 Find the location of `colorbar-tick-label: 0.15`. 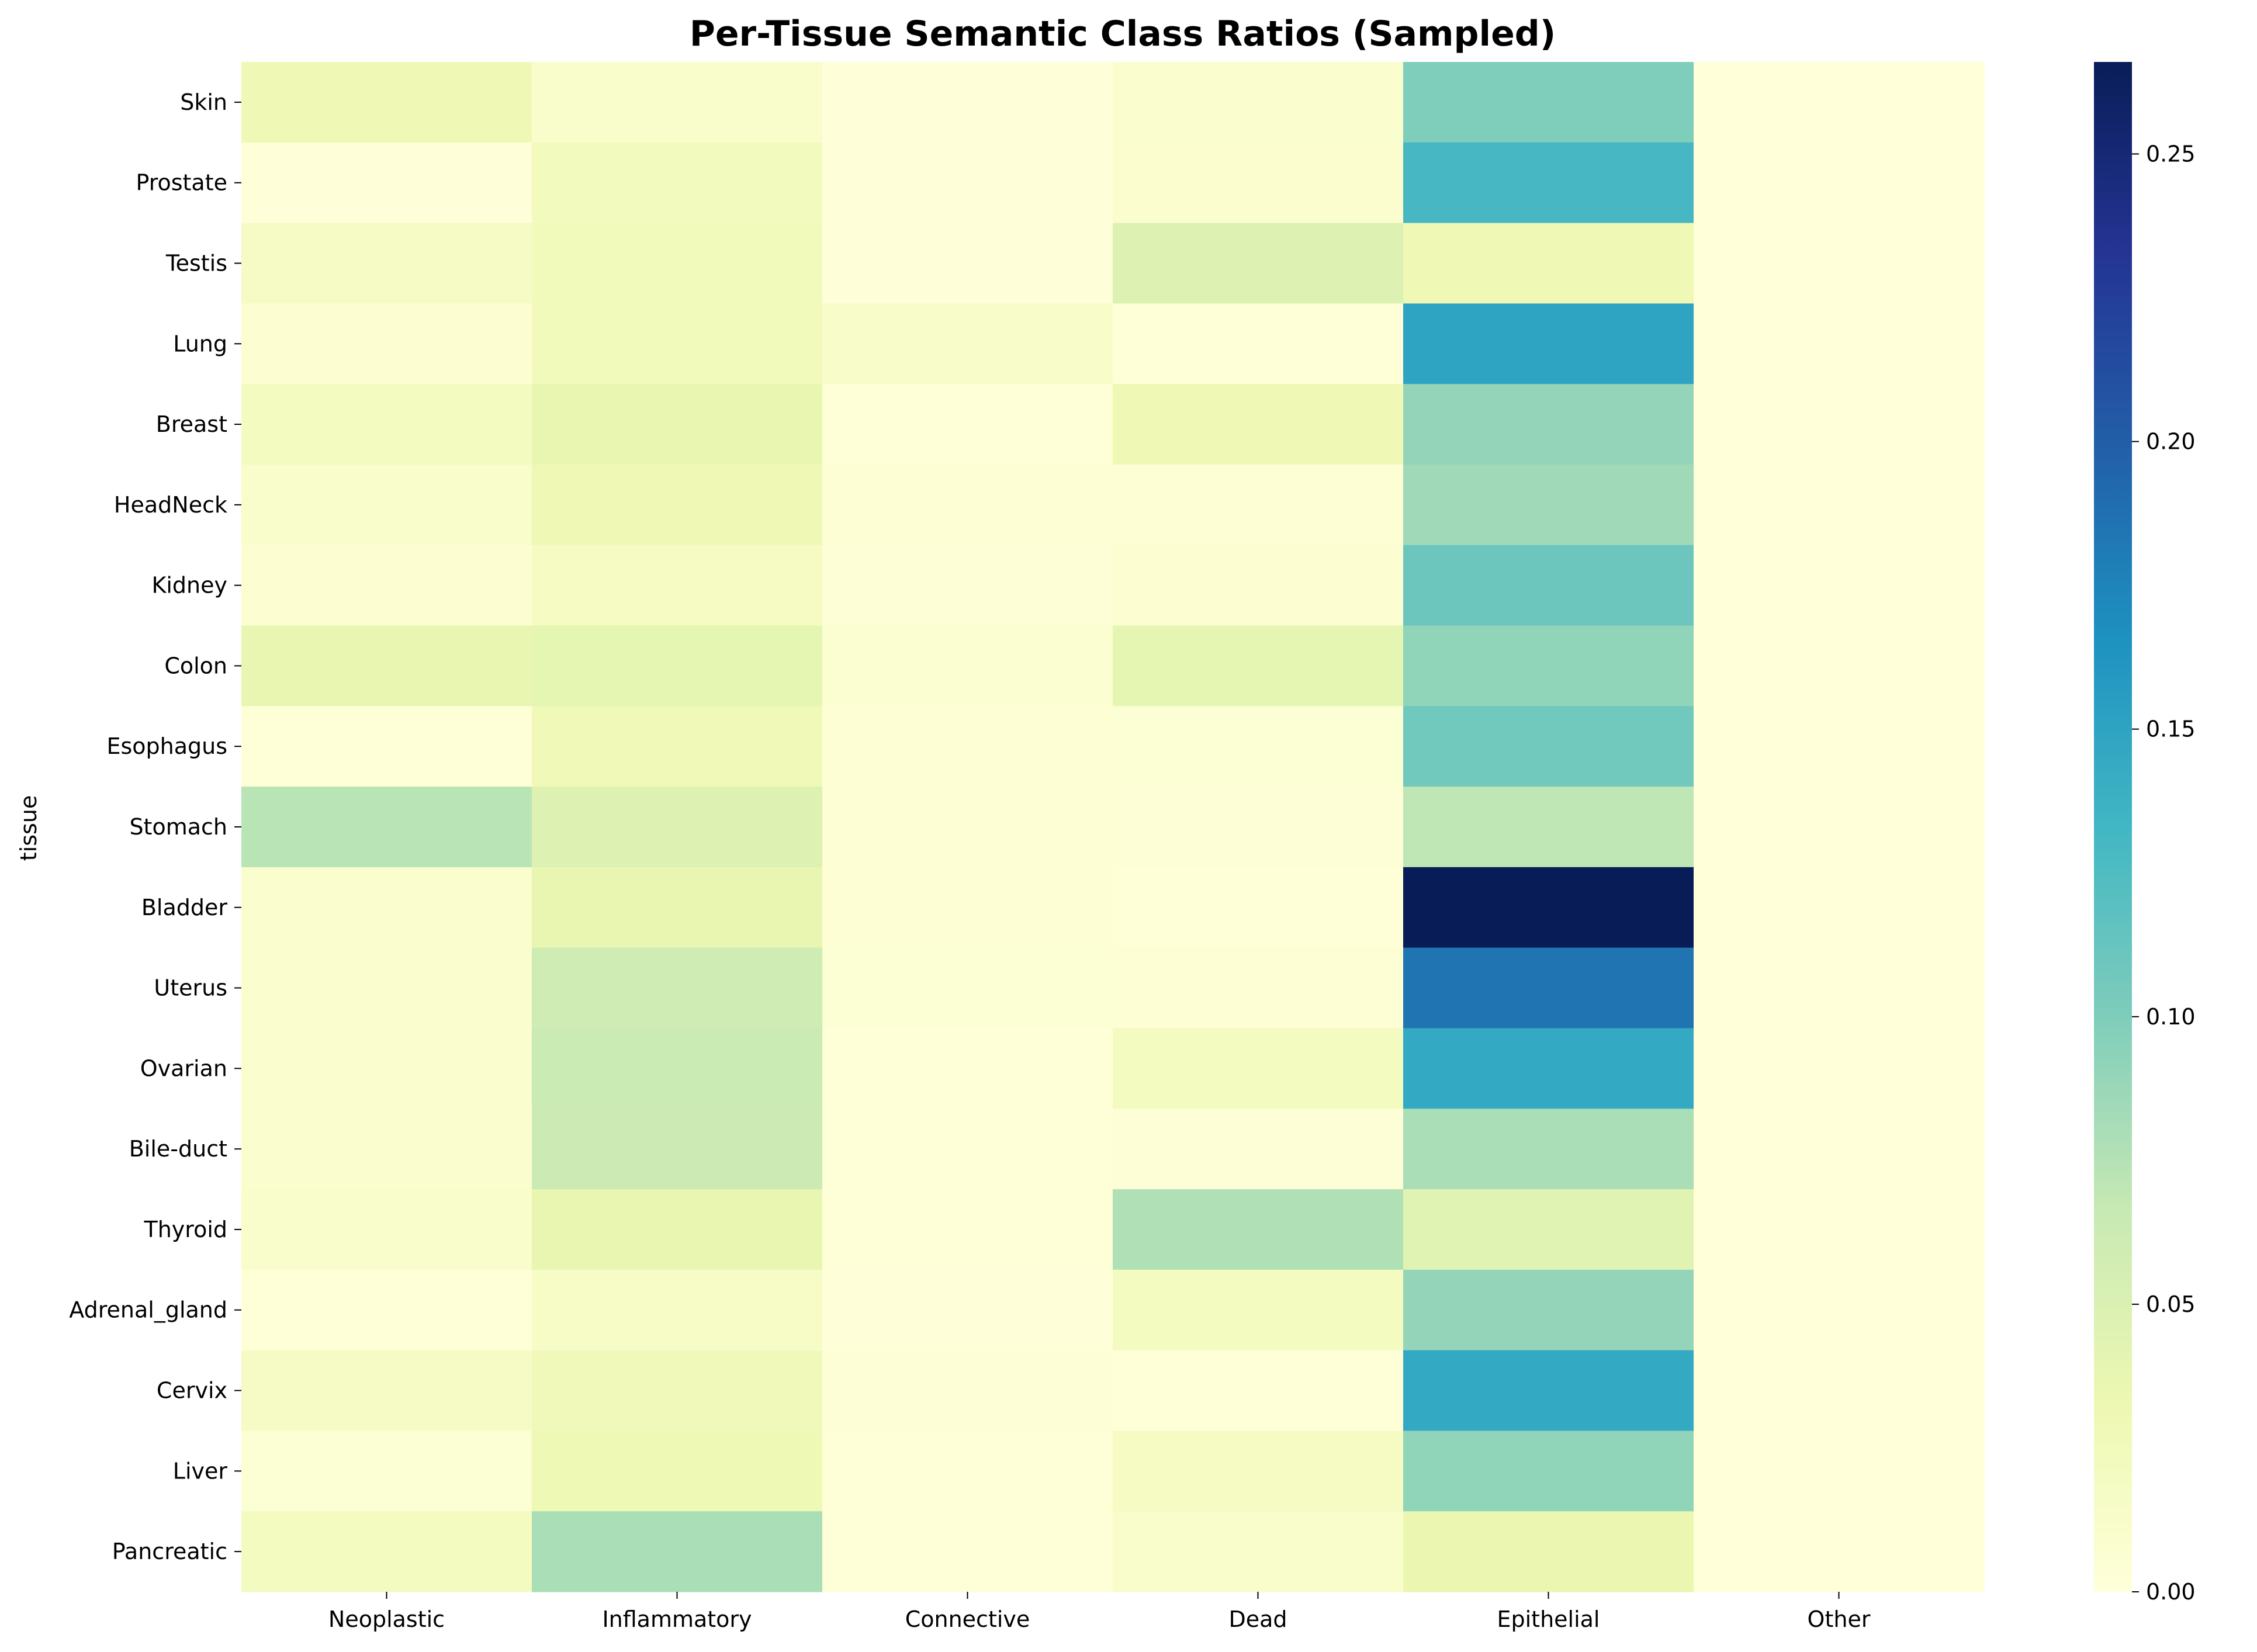

colorbar-tick-label: 0.15 is located at coordinates (2171, 729).